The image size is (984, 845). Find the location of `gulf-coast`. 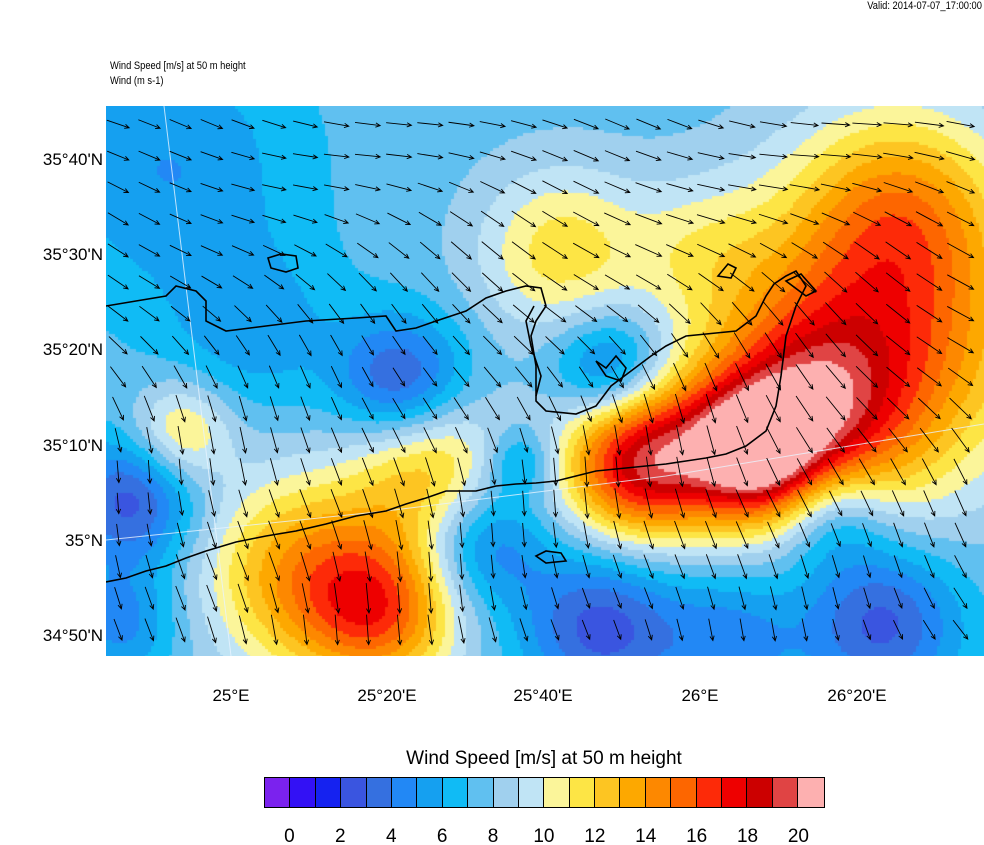

gulf-coast is located at coordinates (533, 351).